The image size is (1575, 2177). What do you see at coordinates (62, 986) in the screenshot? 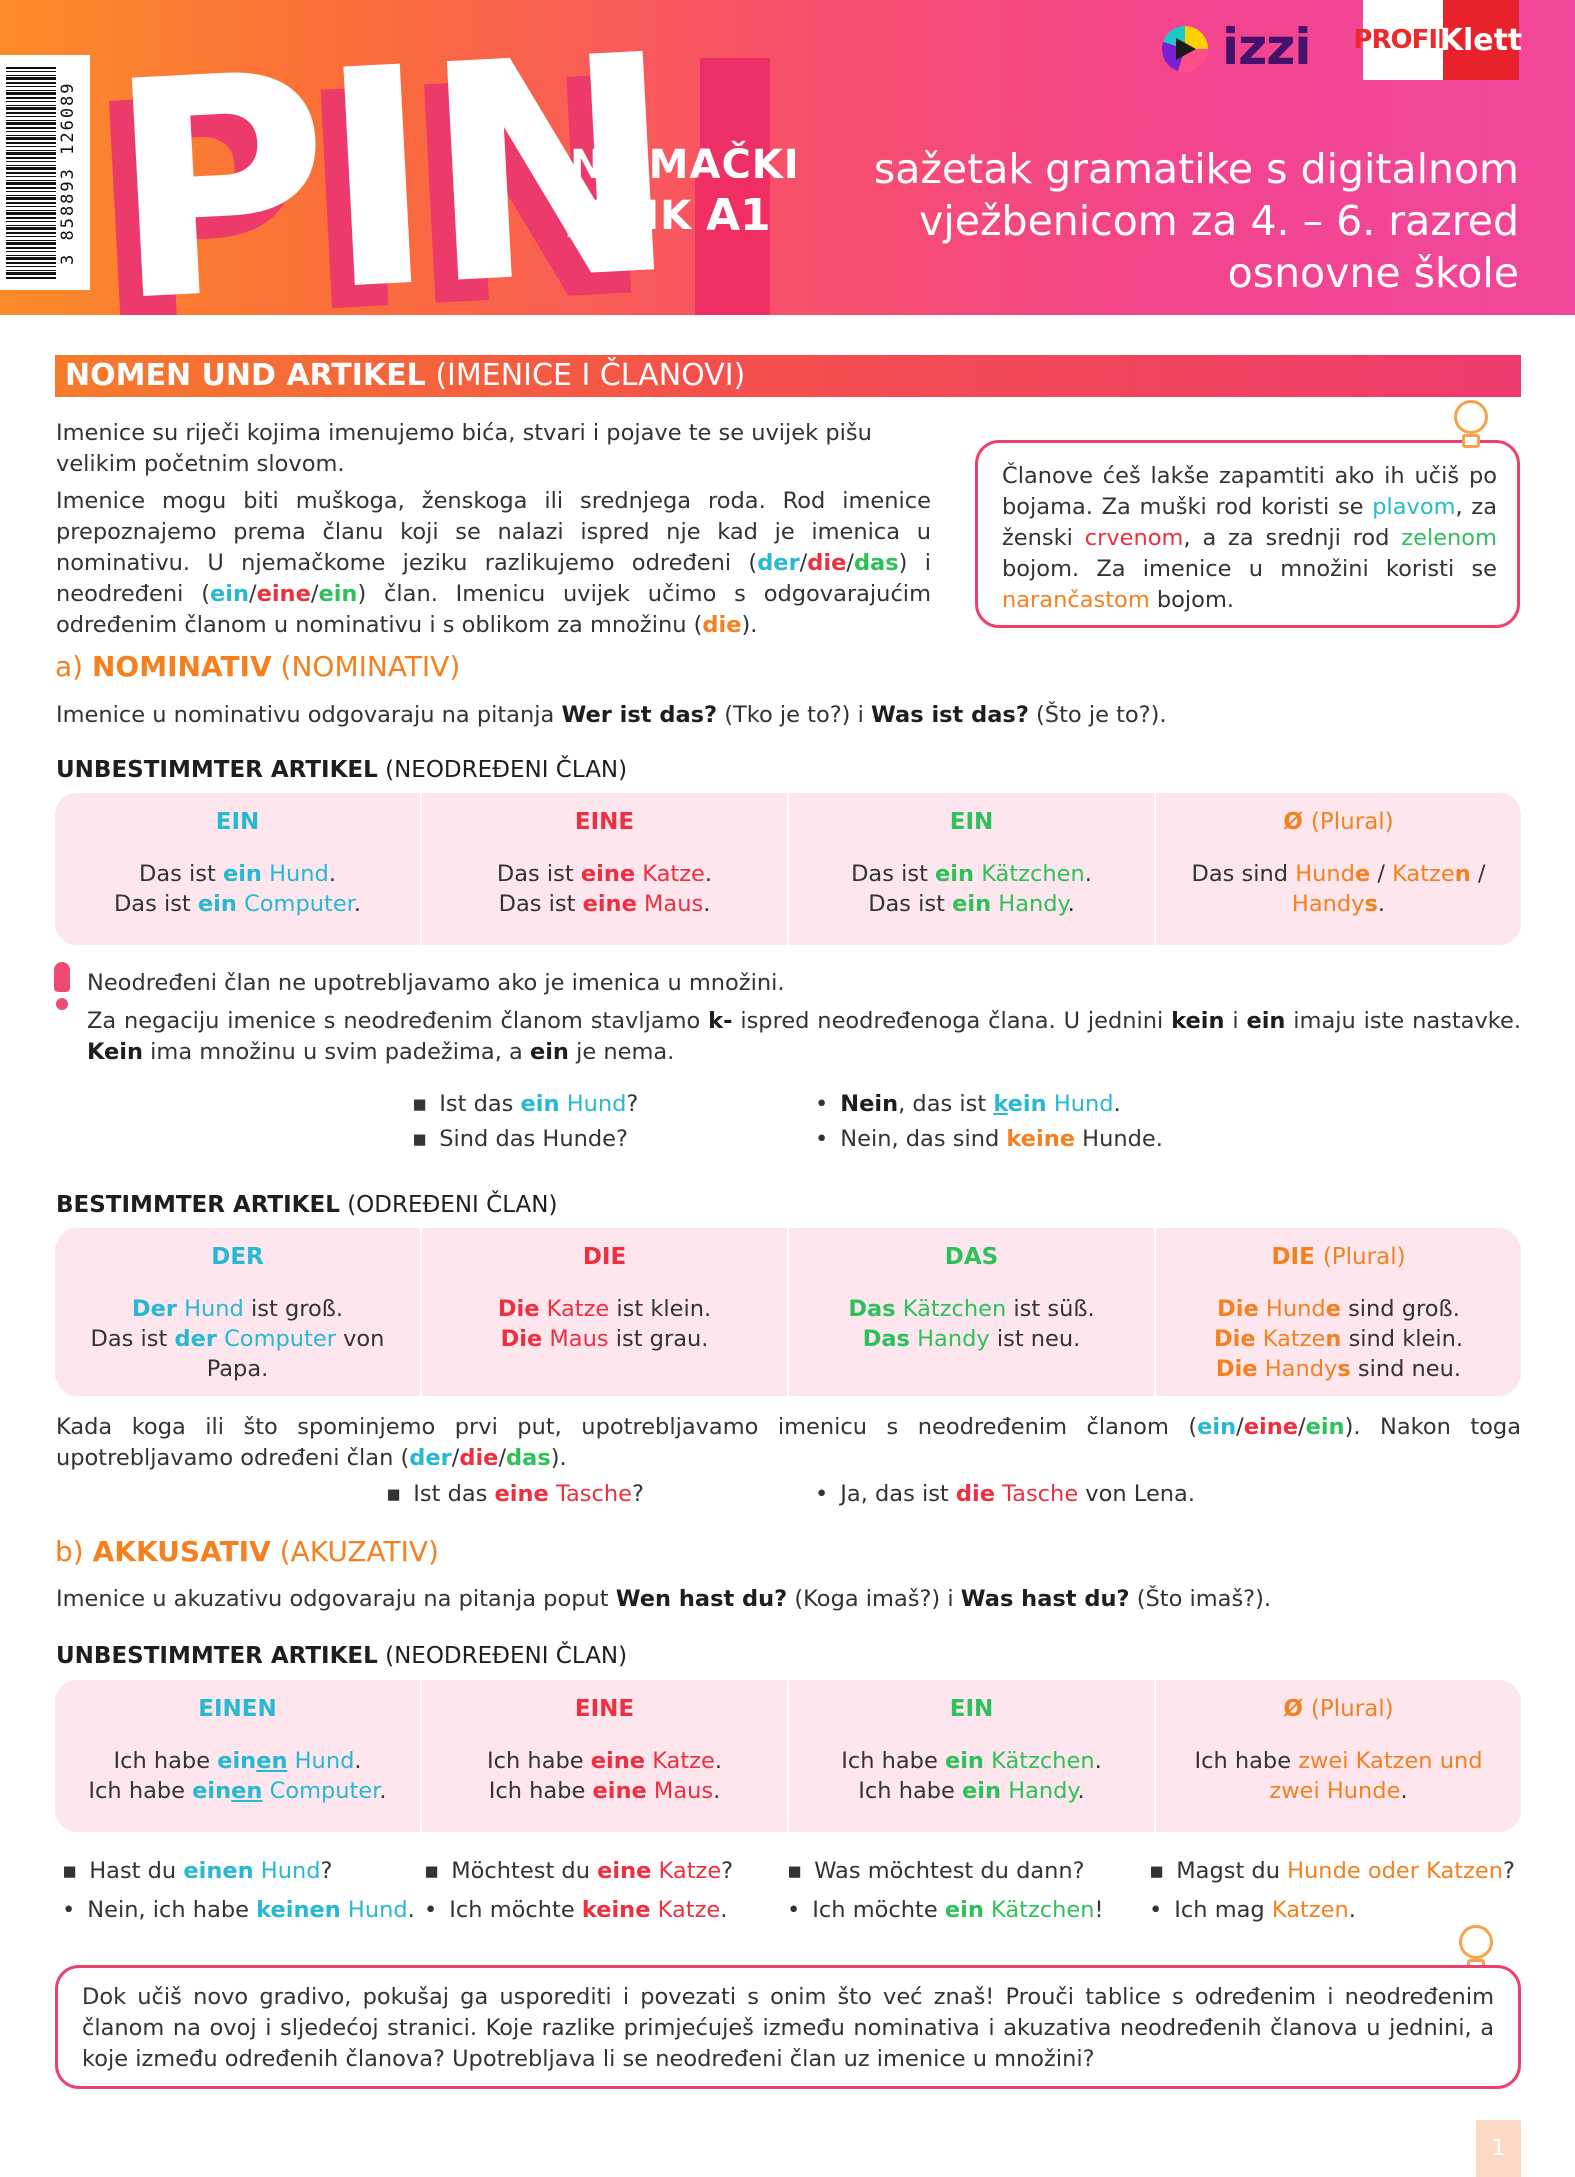
I see `exclamation-icon` at bounding box center [62, 986].